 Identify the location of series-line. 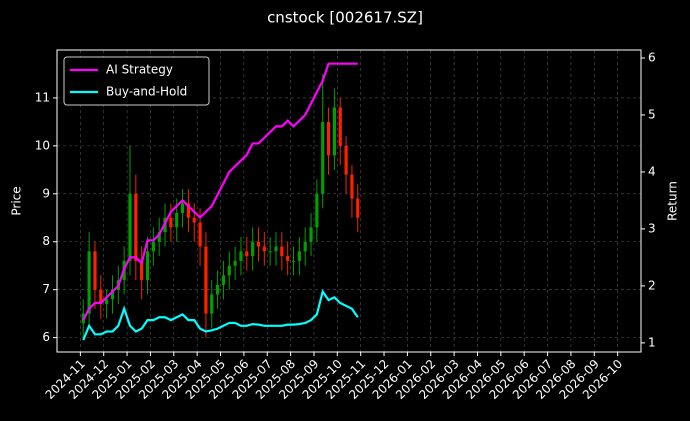
(220, 314).